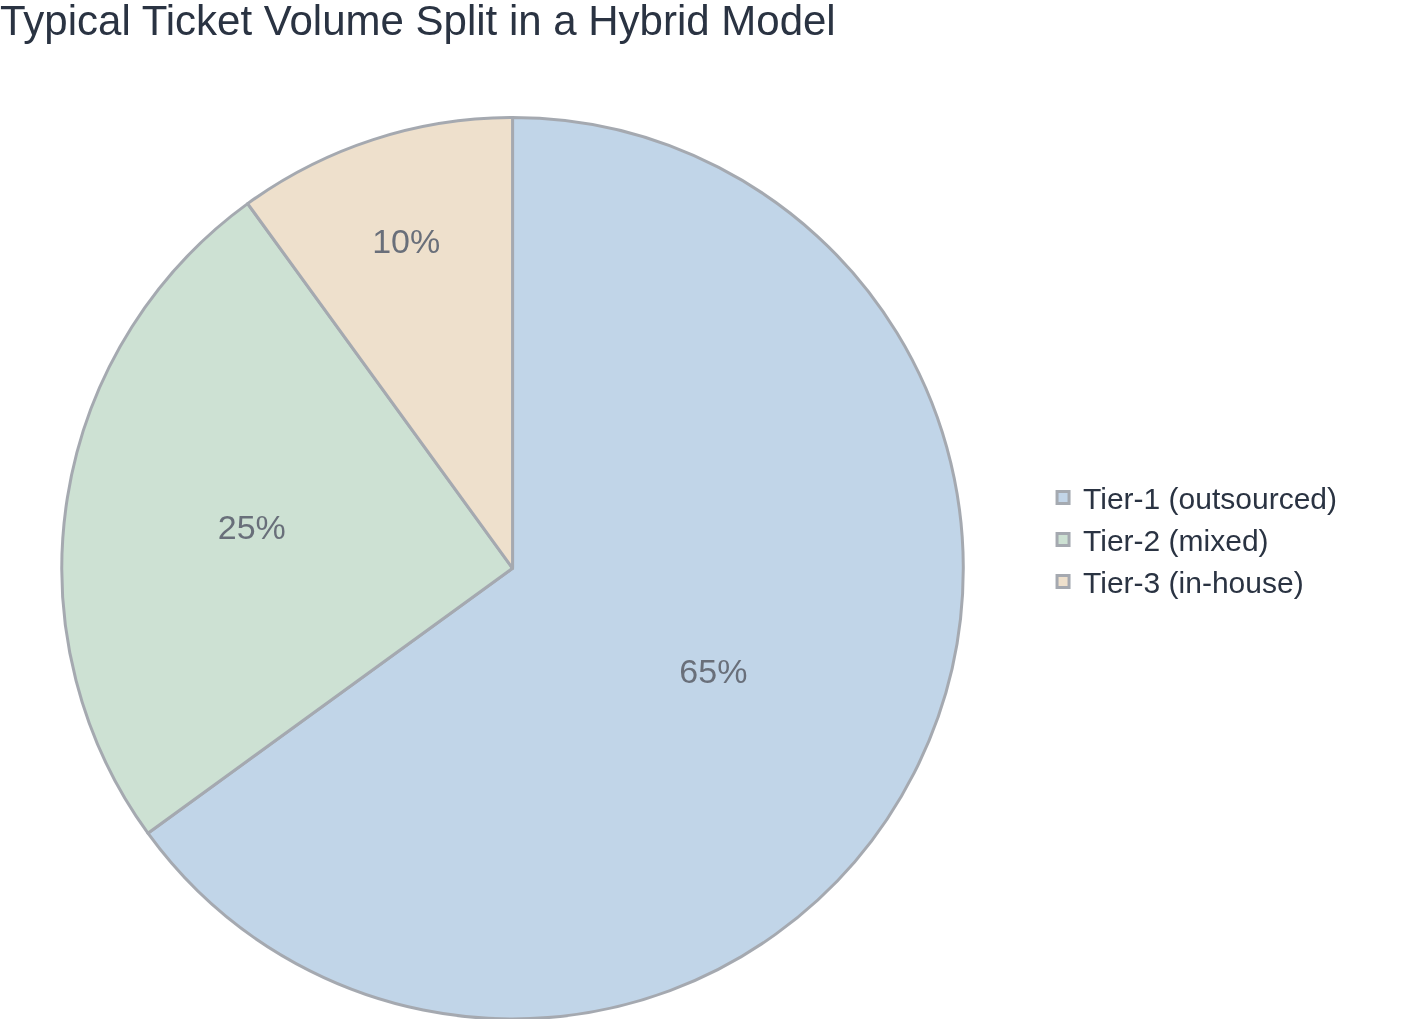 Image resolution: width=1406 pixels, height=1019 pixels. I want to click on chart-title: Typical Ticket Volume Split in a Hybrid Model, so click(418, 22).